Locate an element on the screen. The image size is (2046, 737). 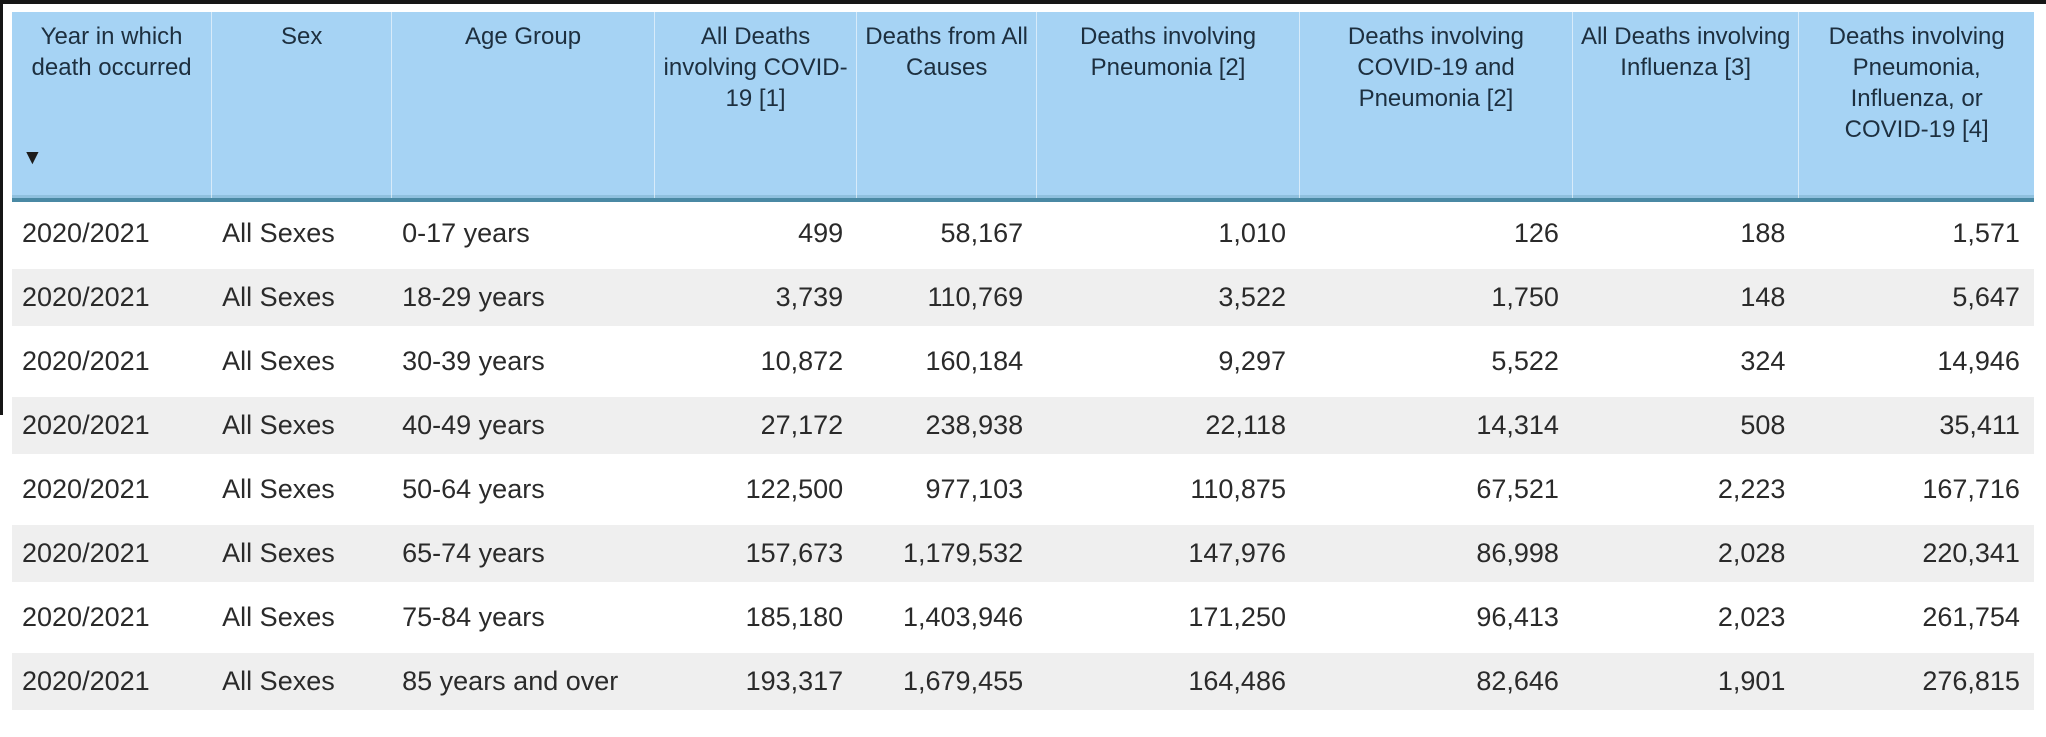
column-header-sex: Sex is located at coordinates (302, 105).